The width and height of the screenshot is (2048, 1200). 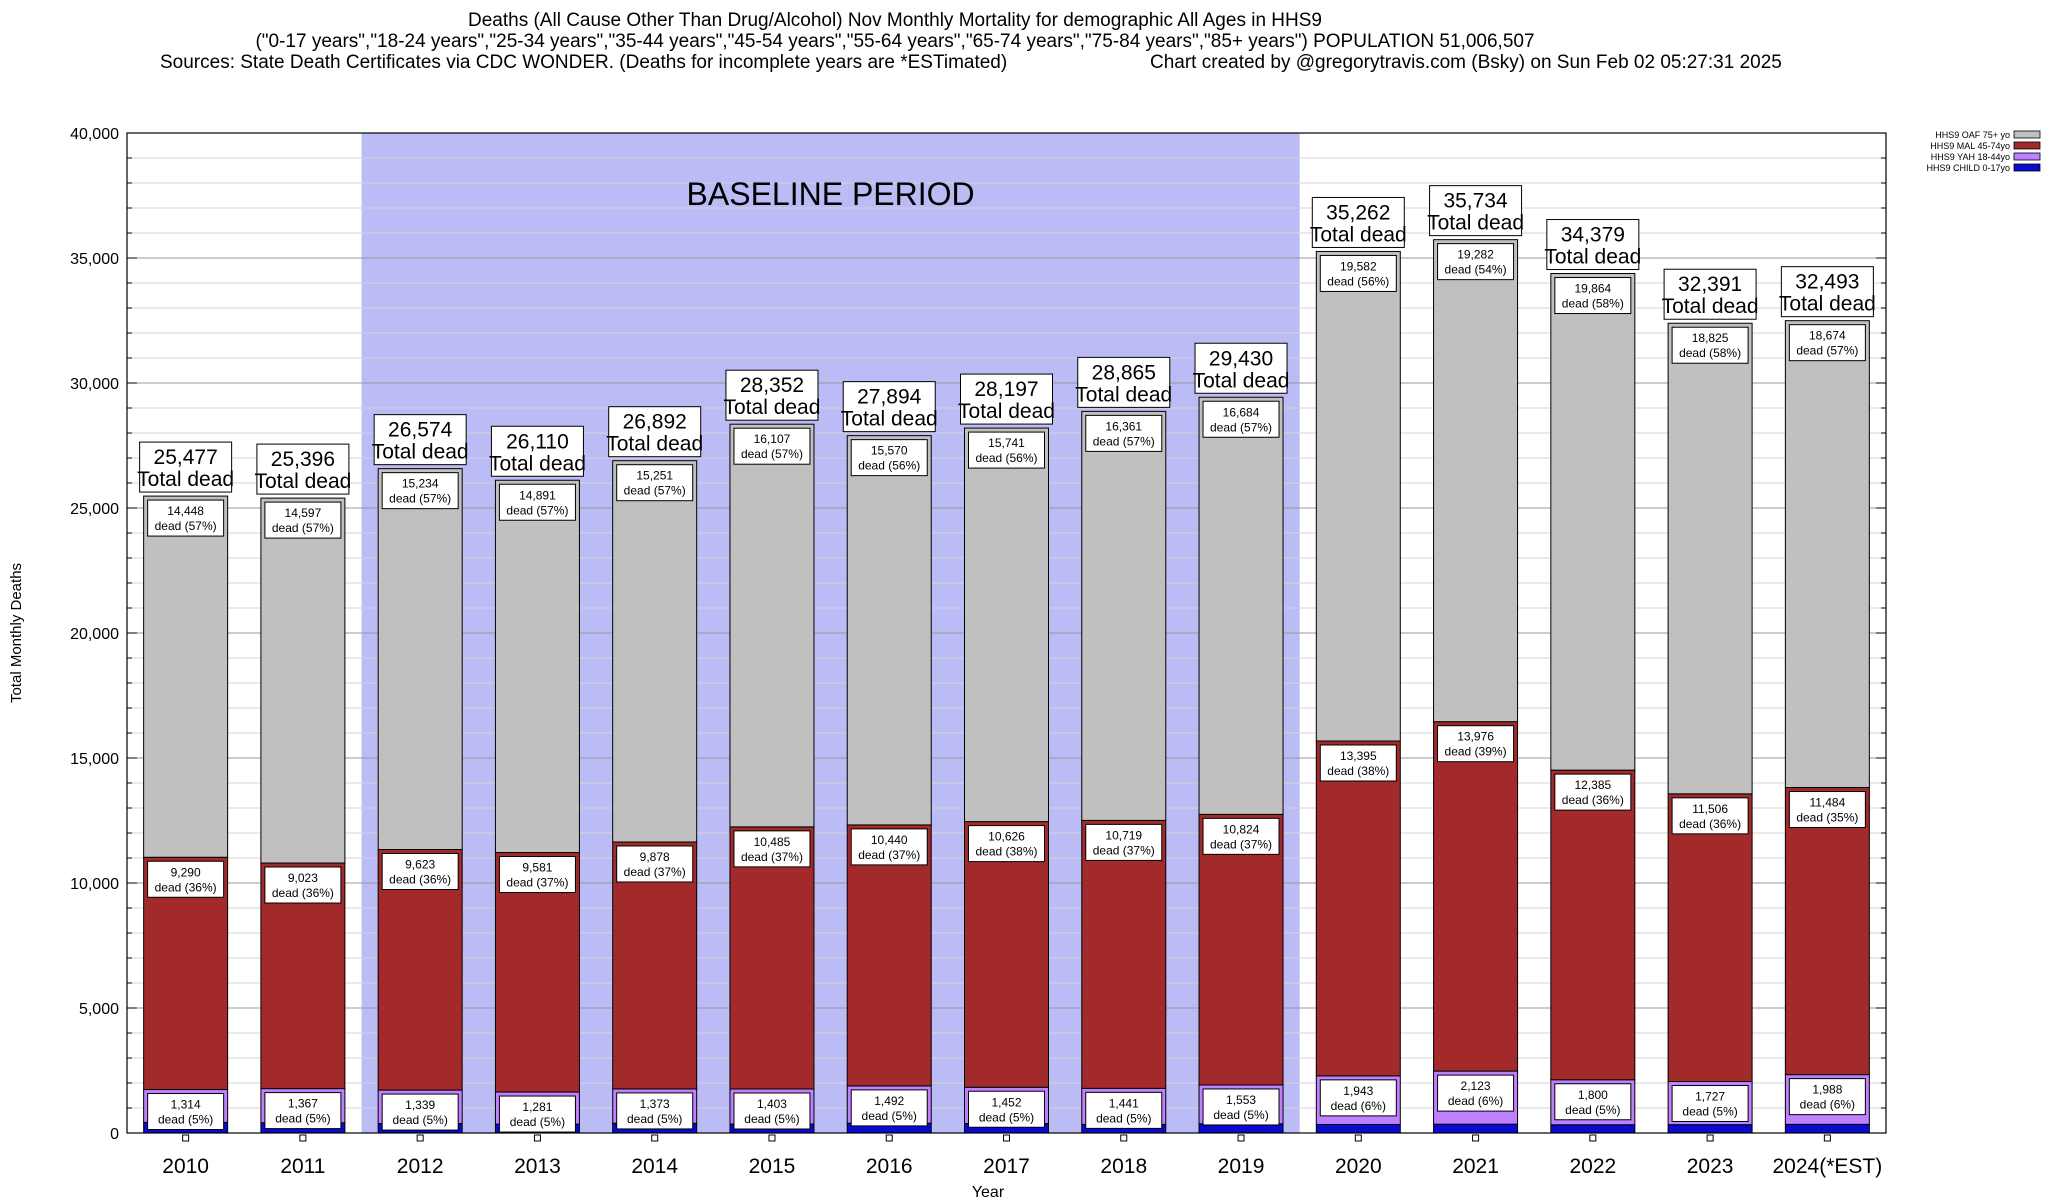 What do you see at coordinates (303, 513) in the screenshot?
I see `segment-value-label: 14,597` at bounding box center [303, 513].